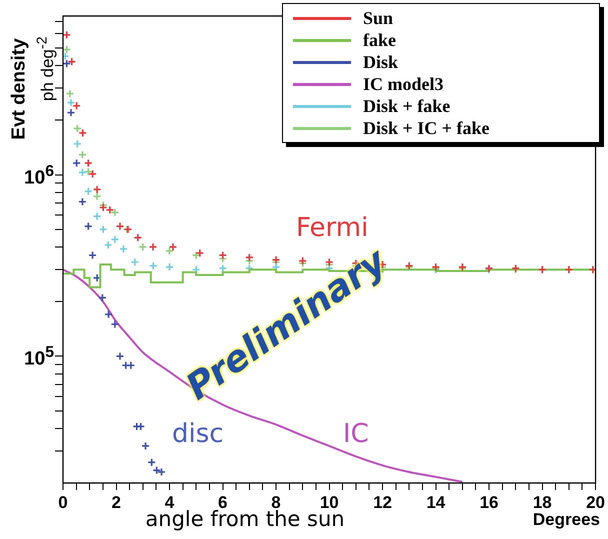  I want to click on annotation: disc, so click(198, 434).